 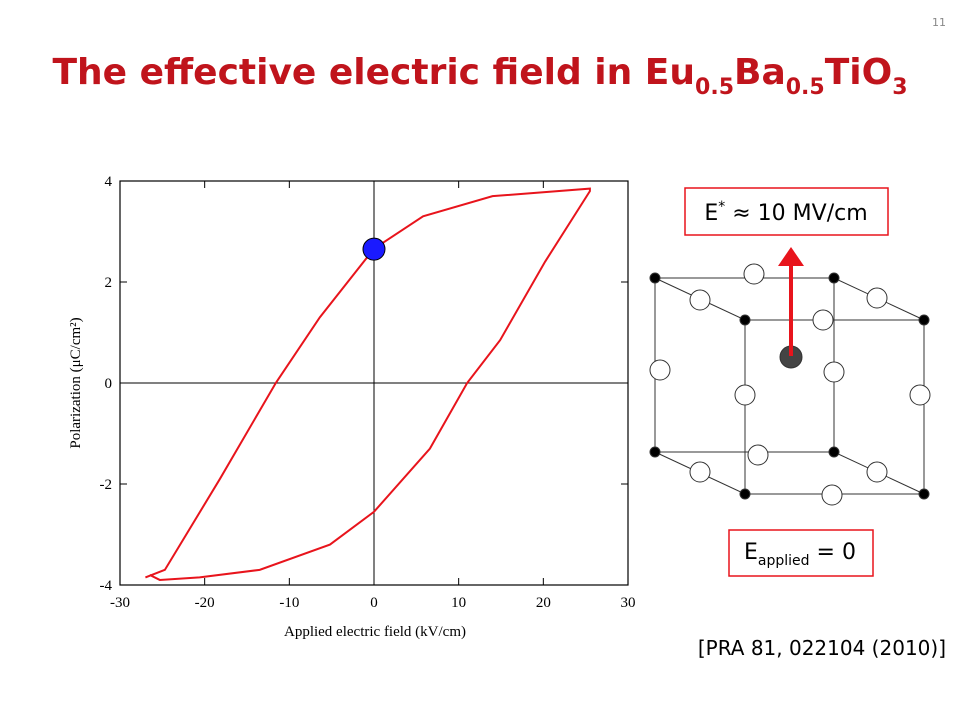 What do you see at coordinates (374, 603) in the screenshot?
I see `x-tick-label: 0` at bounding box center [374, 603].